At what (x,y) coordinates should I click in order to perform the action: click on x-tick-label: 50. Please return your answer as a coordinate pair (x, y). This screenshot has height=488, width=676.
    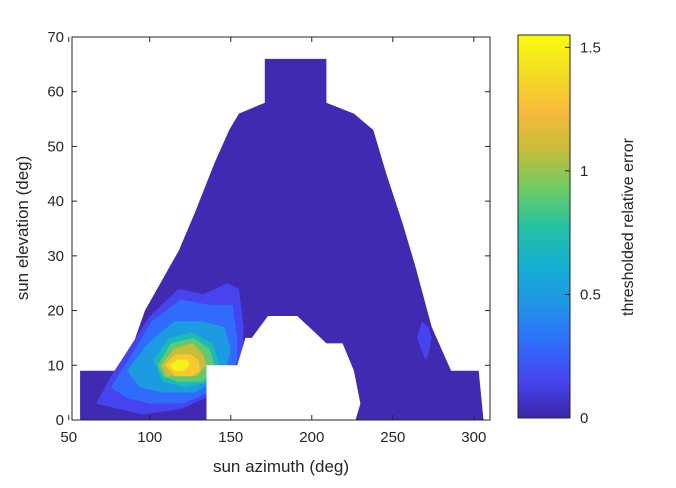
    Looking at the image, I should click on (68, 437).